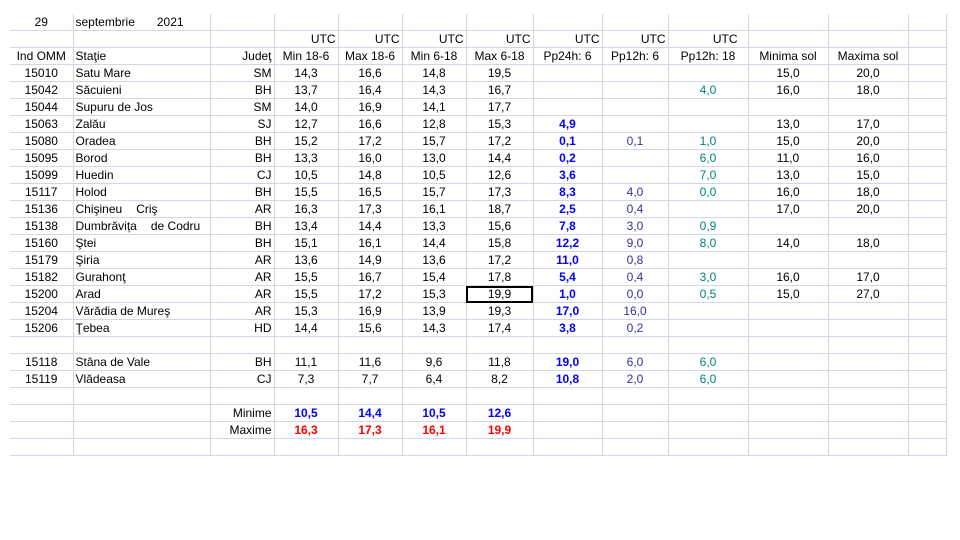 This screenshot has height=540, width=960. What do you see at coordinates (500, 158) in the screenshot?
I see `max-6-18: 14,4` at bounding box center [500, 158].